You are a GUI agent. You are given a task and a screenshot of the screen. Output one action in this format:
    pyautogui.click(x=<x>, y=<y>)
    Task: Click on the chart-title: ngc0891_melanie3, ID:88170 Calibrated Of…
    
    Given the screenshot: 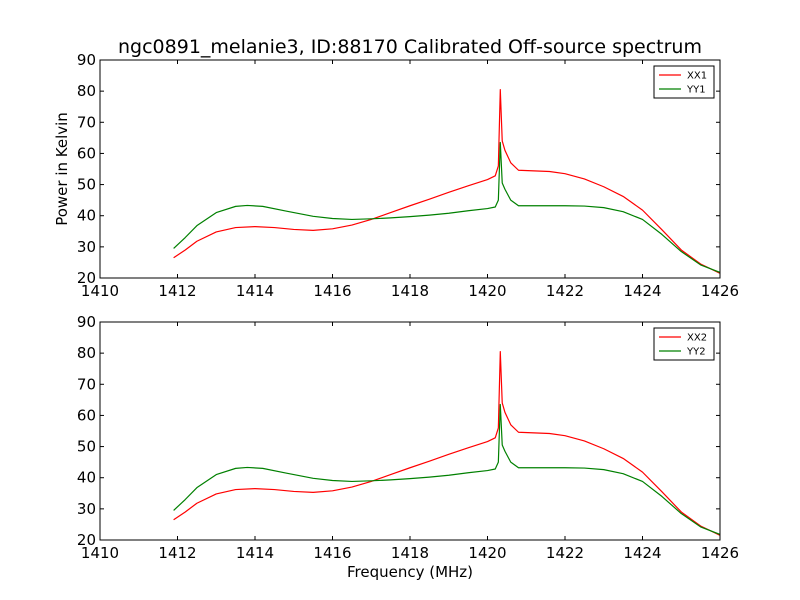 What is the action you would take?
    pyautogui.click(x=410, y=47)
    